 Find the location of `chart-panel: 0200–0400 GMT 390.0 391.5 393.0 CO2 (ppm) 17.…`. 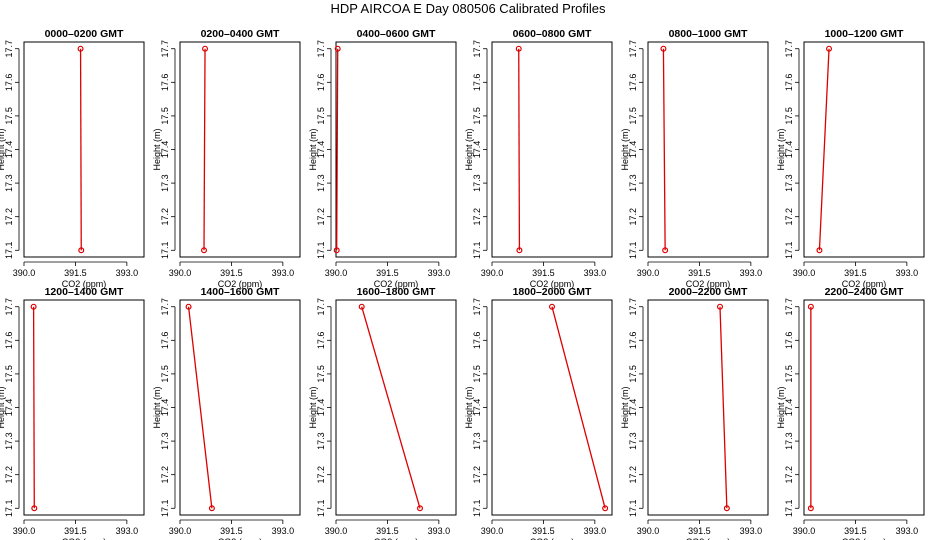

chart-panel: 0200–0400 GMT 390.0 391.5 393.0 CO2 (ppm) 17.… is located at coordinates (226, 158).